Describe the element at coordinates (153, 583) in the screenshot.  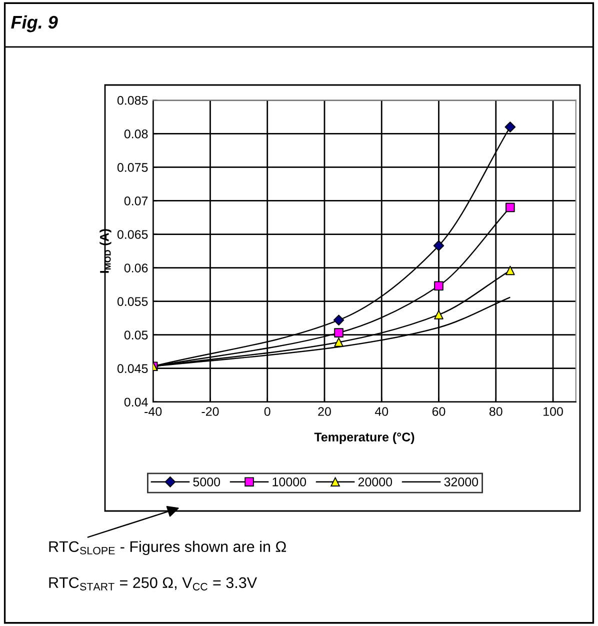
I see `text: RTC$_{START}$ = 250 Ω, V$_{CC}$ = 3.3V` at that location.